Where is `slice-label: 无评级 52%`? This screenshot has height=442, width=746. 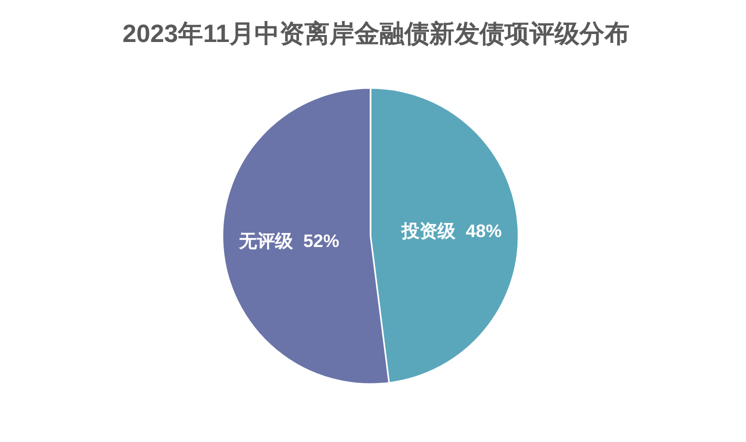 slice-label: 无评级 52% is located at coordinates (289, 241).